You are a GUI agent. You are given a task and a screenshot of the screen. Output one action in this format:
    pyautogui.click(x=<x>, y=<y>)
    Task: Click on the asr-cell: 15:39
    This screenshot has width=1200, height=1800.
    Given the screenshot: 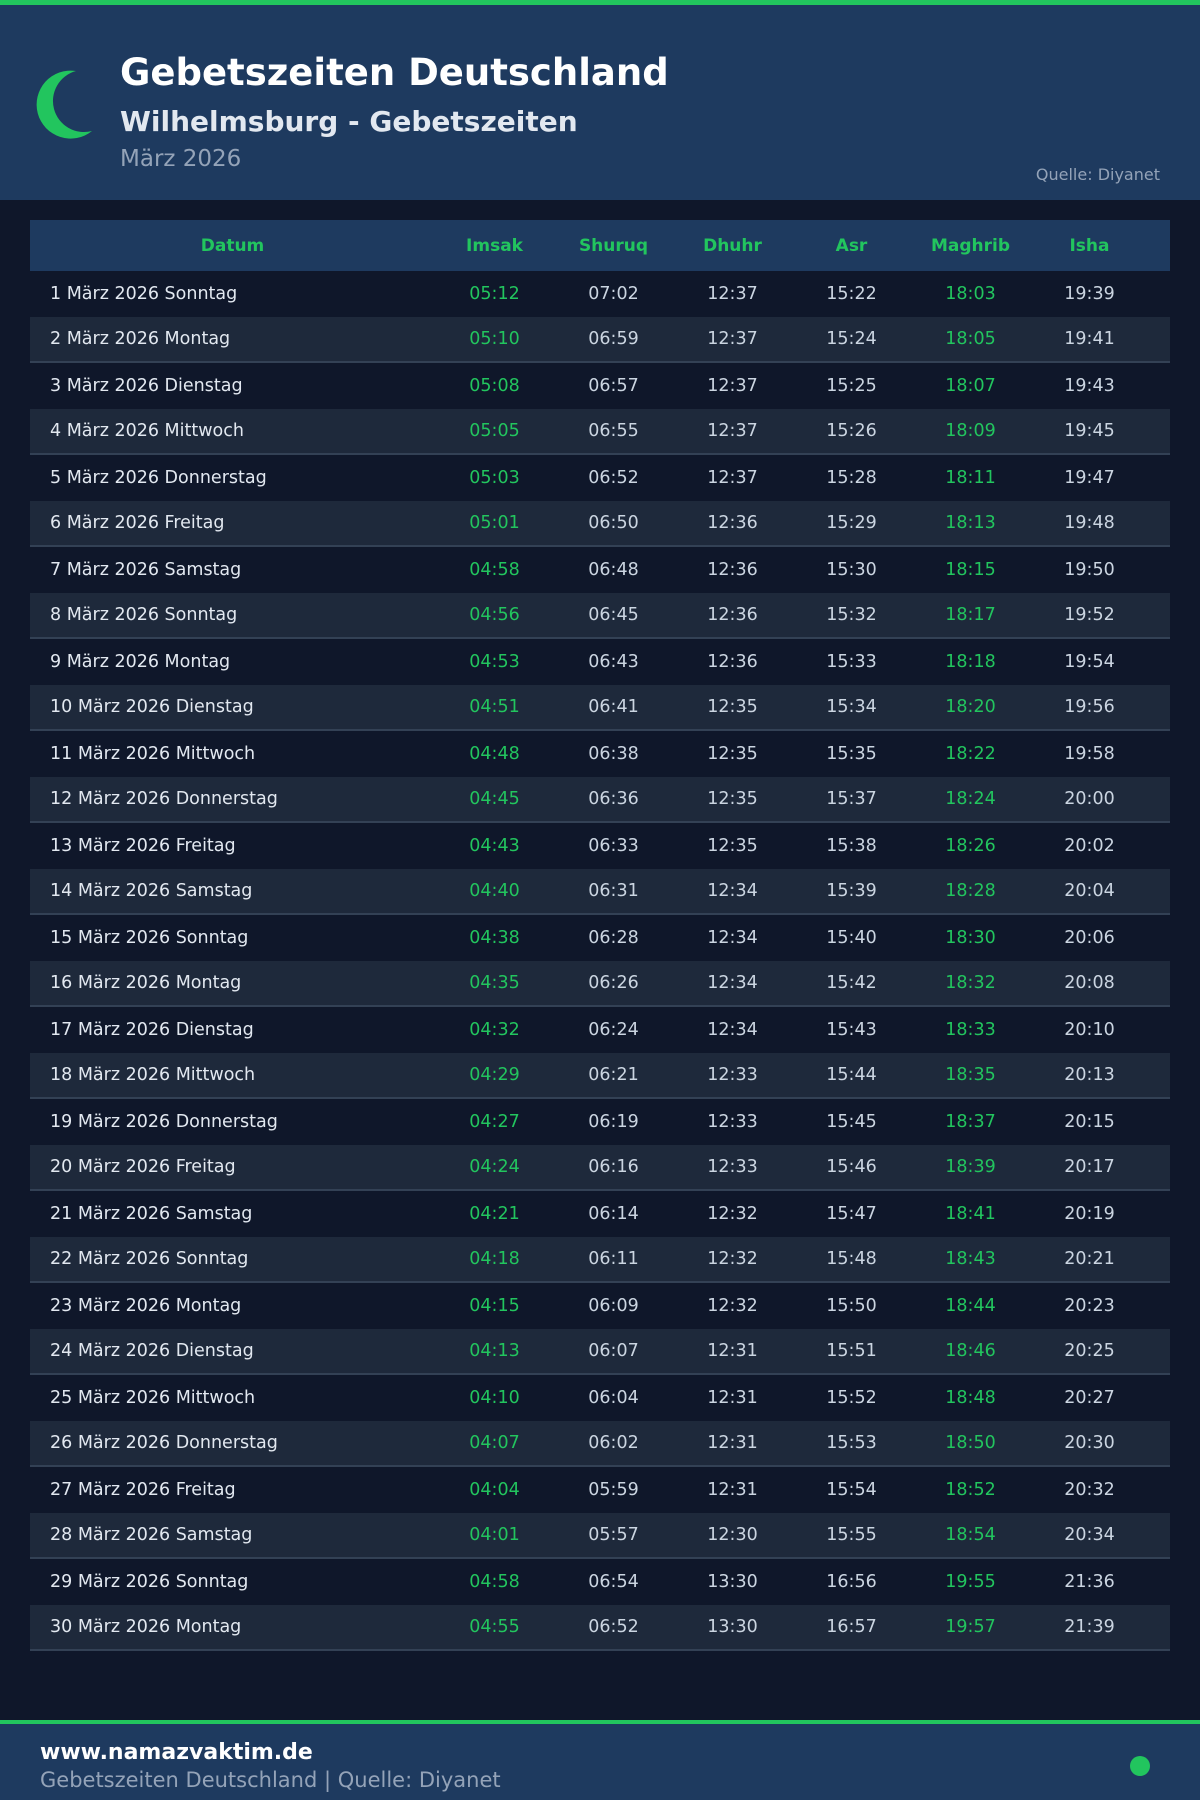 What is the action you would take?
    pyautogui.click(x=851, y=891)
    